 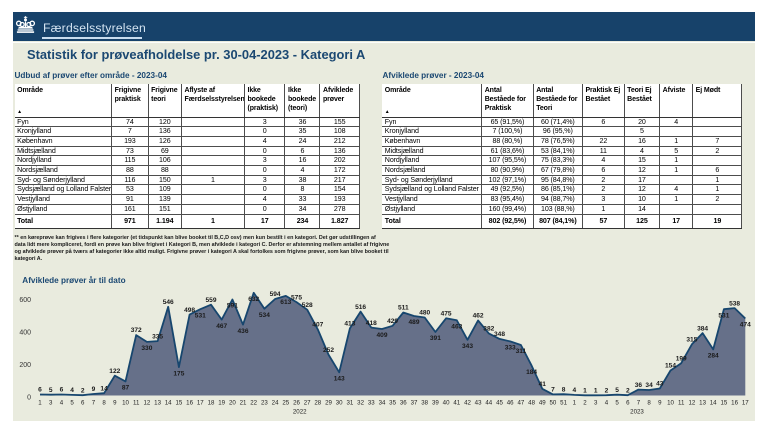 What do you see at coordinates (253, 402) in the screenshot?
I see `svg-text: 22` at bounding box center [253, 402].